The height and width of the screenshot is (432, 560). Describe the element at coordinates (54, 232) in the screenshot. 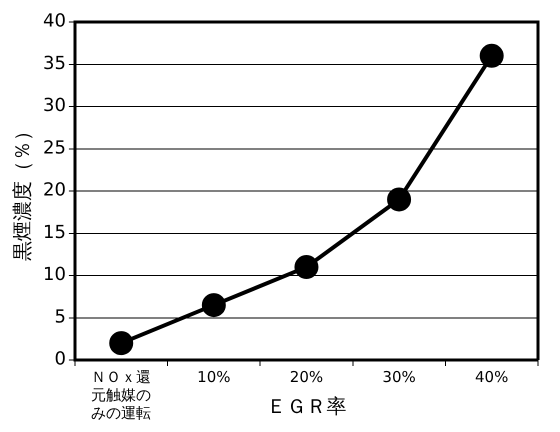

I see `y-tick-label: 15` at that location.